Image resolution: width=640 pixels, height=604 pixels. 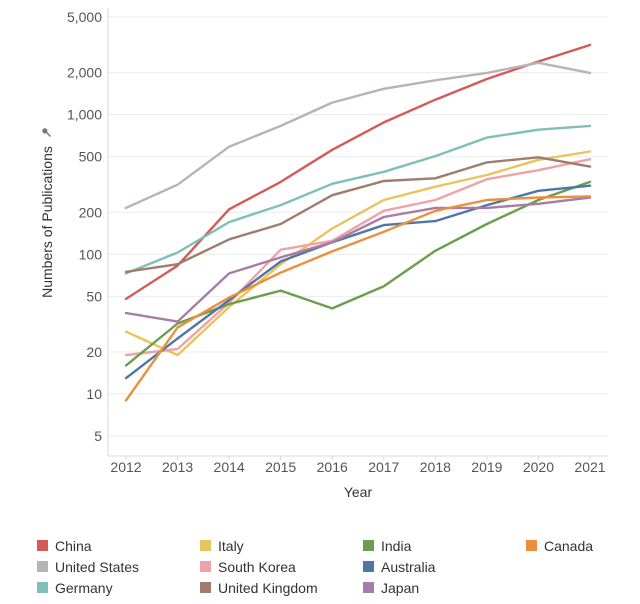 What do you see at coordinates (280, 467) in the screenshot?
I see `x-tick-label: 2015` at bounding box center [280, 467].